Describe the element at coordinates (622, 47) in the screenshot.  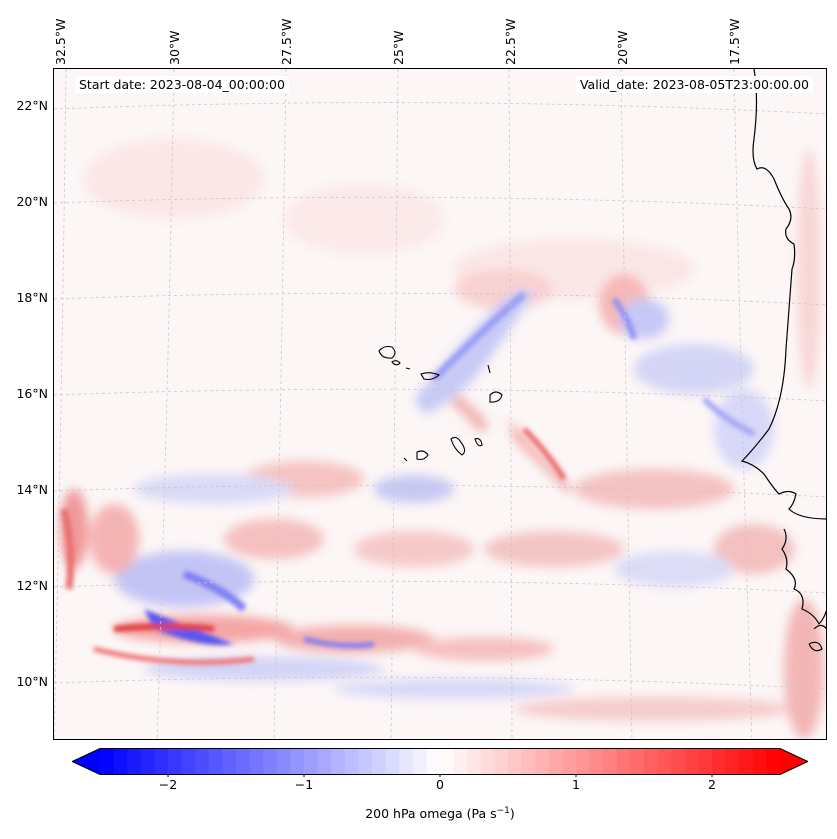
I see `longitude-label: 20°W` at that location.